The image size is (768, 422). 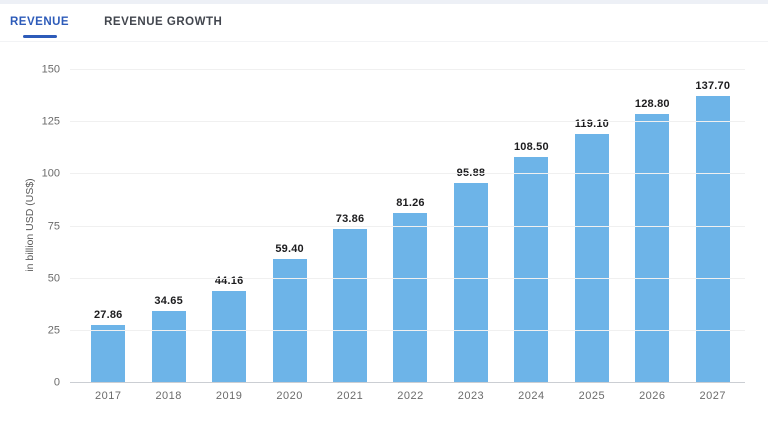 What do you see at coordinates (531, 396) in the screenshot?
I see `x-tick-label: 2024` at bounding box center [531, 396].